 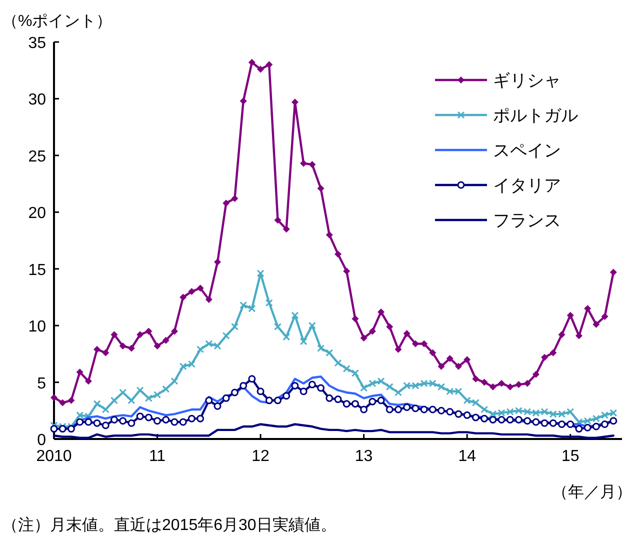 What do you see at coordinates (54, 456) in the screenshot?
I see `x-tick-label: 2010` at bounding box center [54, 456].